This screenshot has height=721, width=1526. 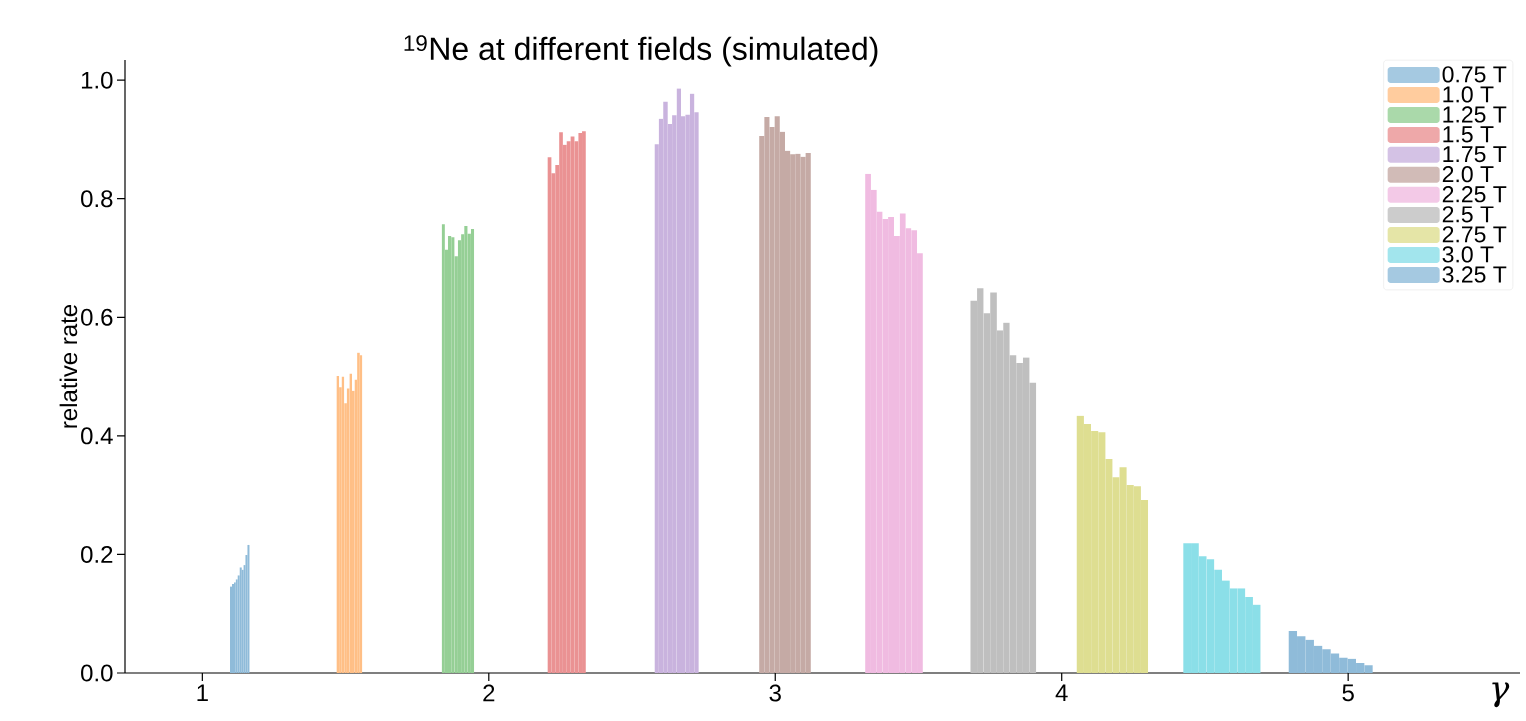 I want to click on legend-label: 1.0 T, so click(x=1468, y=94).